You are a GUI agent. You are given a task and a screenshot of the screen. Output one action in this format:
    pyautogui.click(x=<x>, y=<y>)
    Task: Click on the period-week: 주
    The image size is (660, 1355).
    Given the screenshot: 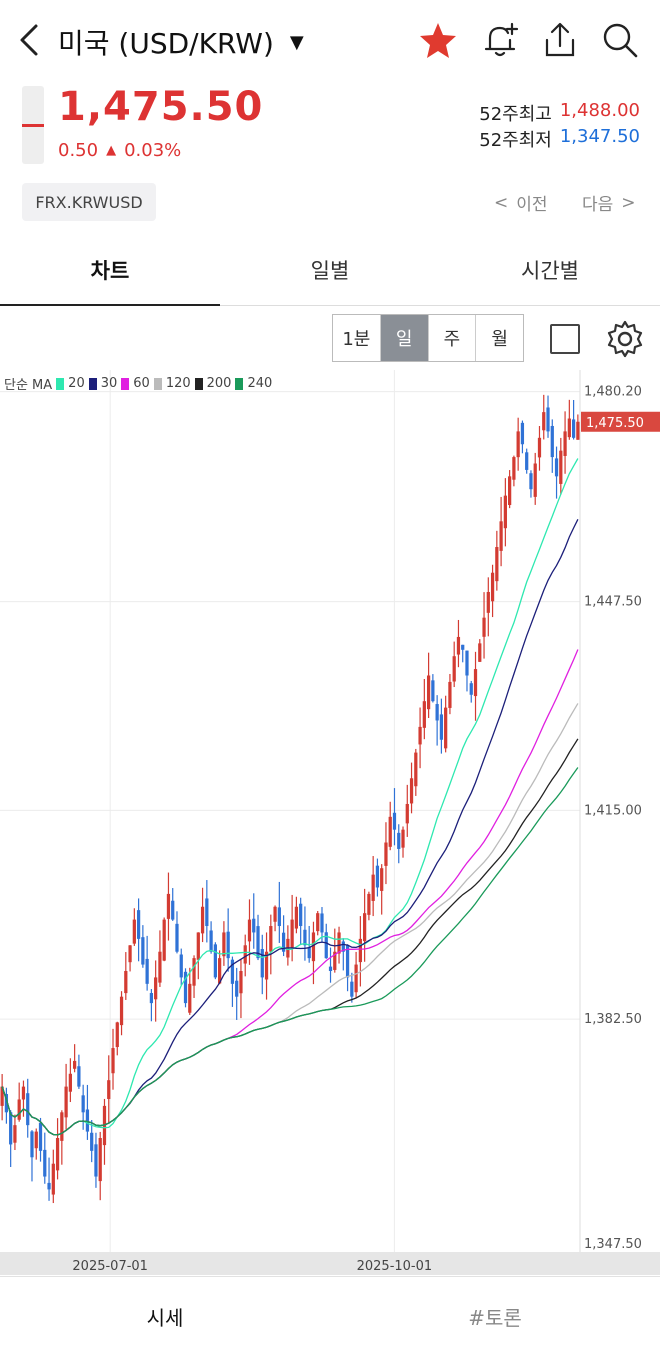 What is the action you would take?
    pyautogui.click(x=453, y=338)
    